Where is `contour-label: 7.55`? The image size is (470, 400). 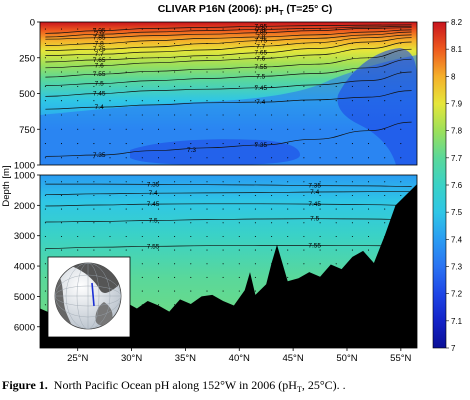
contour-label: 7.55 is located at coordinates (314, 245).